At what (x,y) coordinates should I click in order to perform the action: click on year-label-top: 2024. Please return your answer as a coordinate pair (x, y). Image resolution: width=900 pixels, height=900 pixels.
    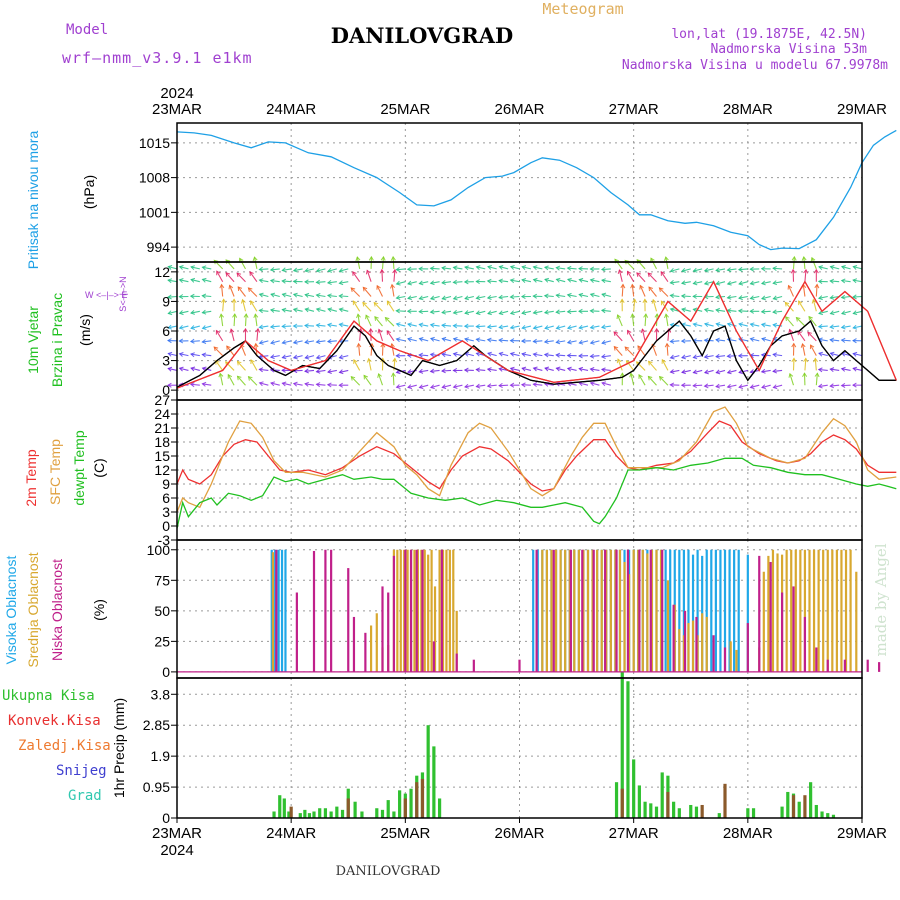
    Looking at the image, I should click on (176, 93).